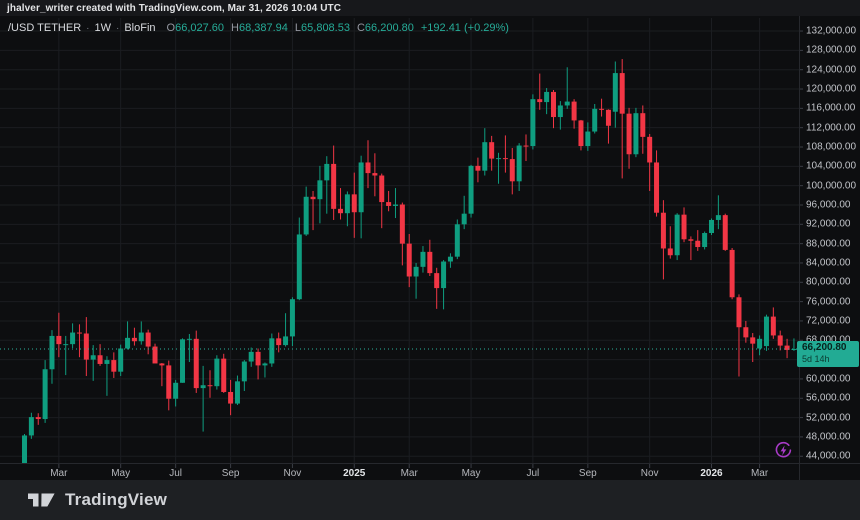 Image resolution: width=860 pixels, height=520 pixels. I want to click on time-axis-label: 2025, so click(354, 473).